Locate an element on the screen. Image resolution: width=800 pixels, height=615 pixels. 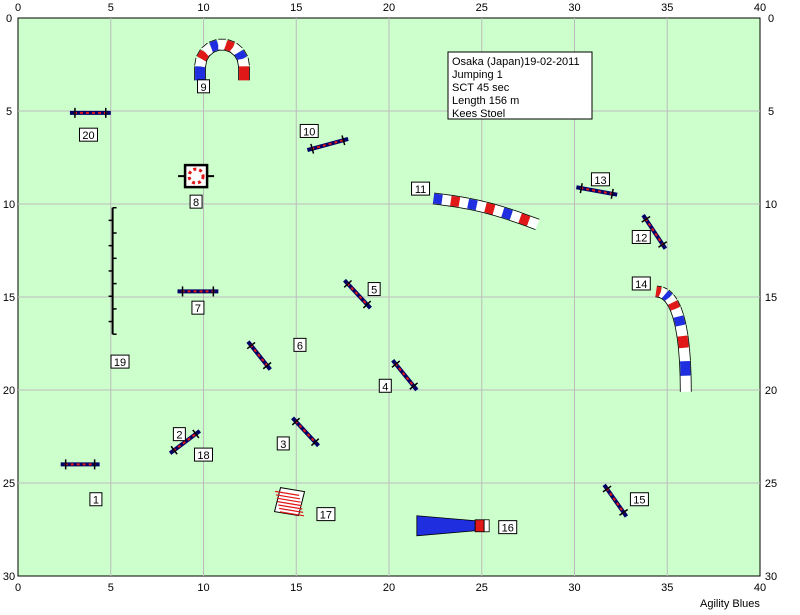
y-tick-left: 20 is located at coordinates (9, 391).